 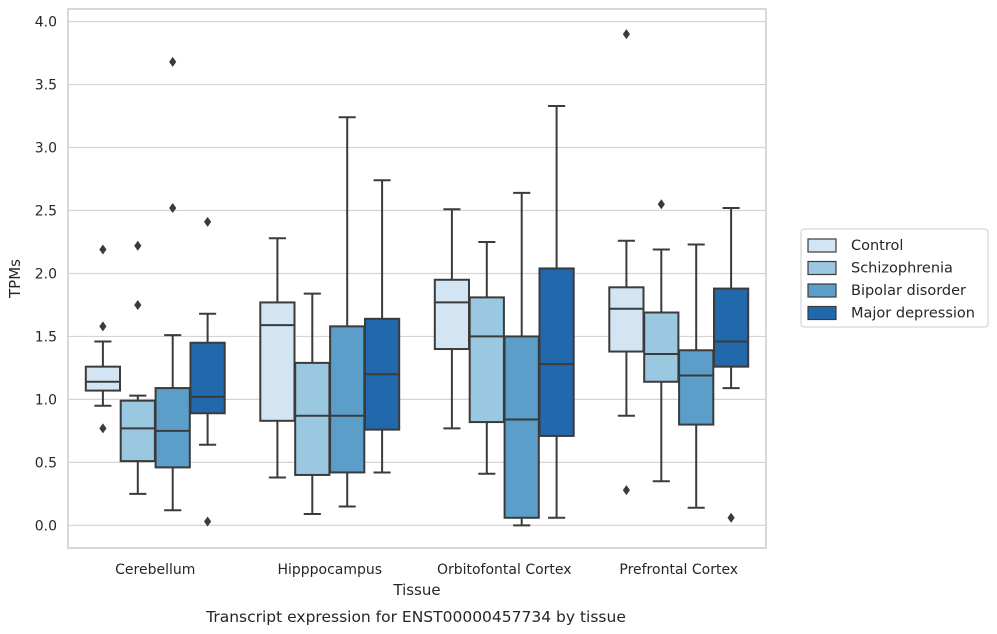 I want to click on y-tick-label: 4.0, so click(x=46, y=23).